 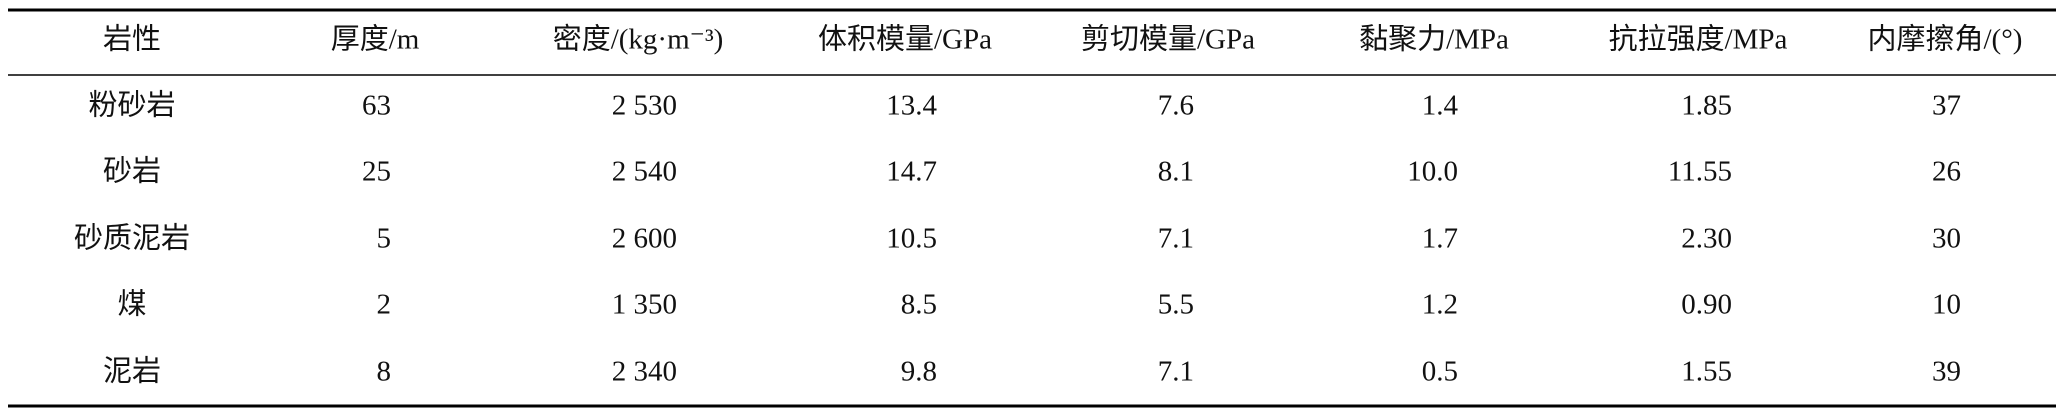 I want to click on cell: 9.8, so click(x=919, y=372).